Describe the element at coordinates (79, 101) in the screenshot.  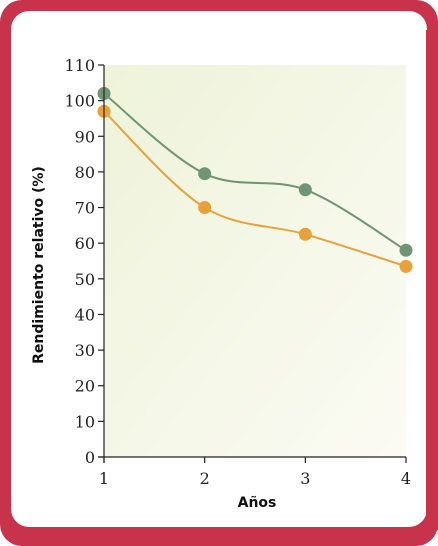
I see `y-tick-label: 100` at that location.